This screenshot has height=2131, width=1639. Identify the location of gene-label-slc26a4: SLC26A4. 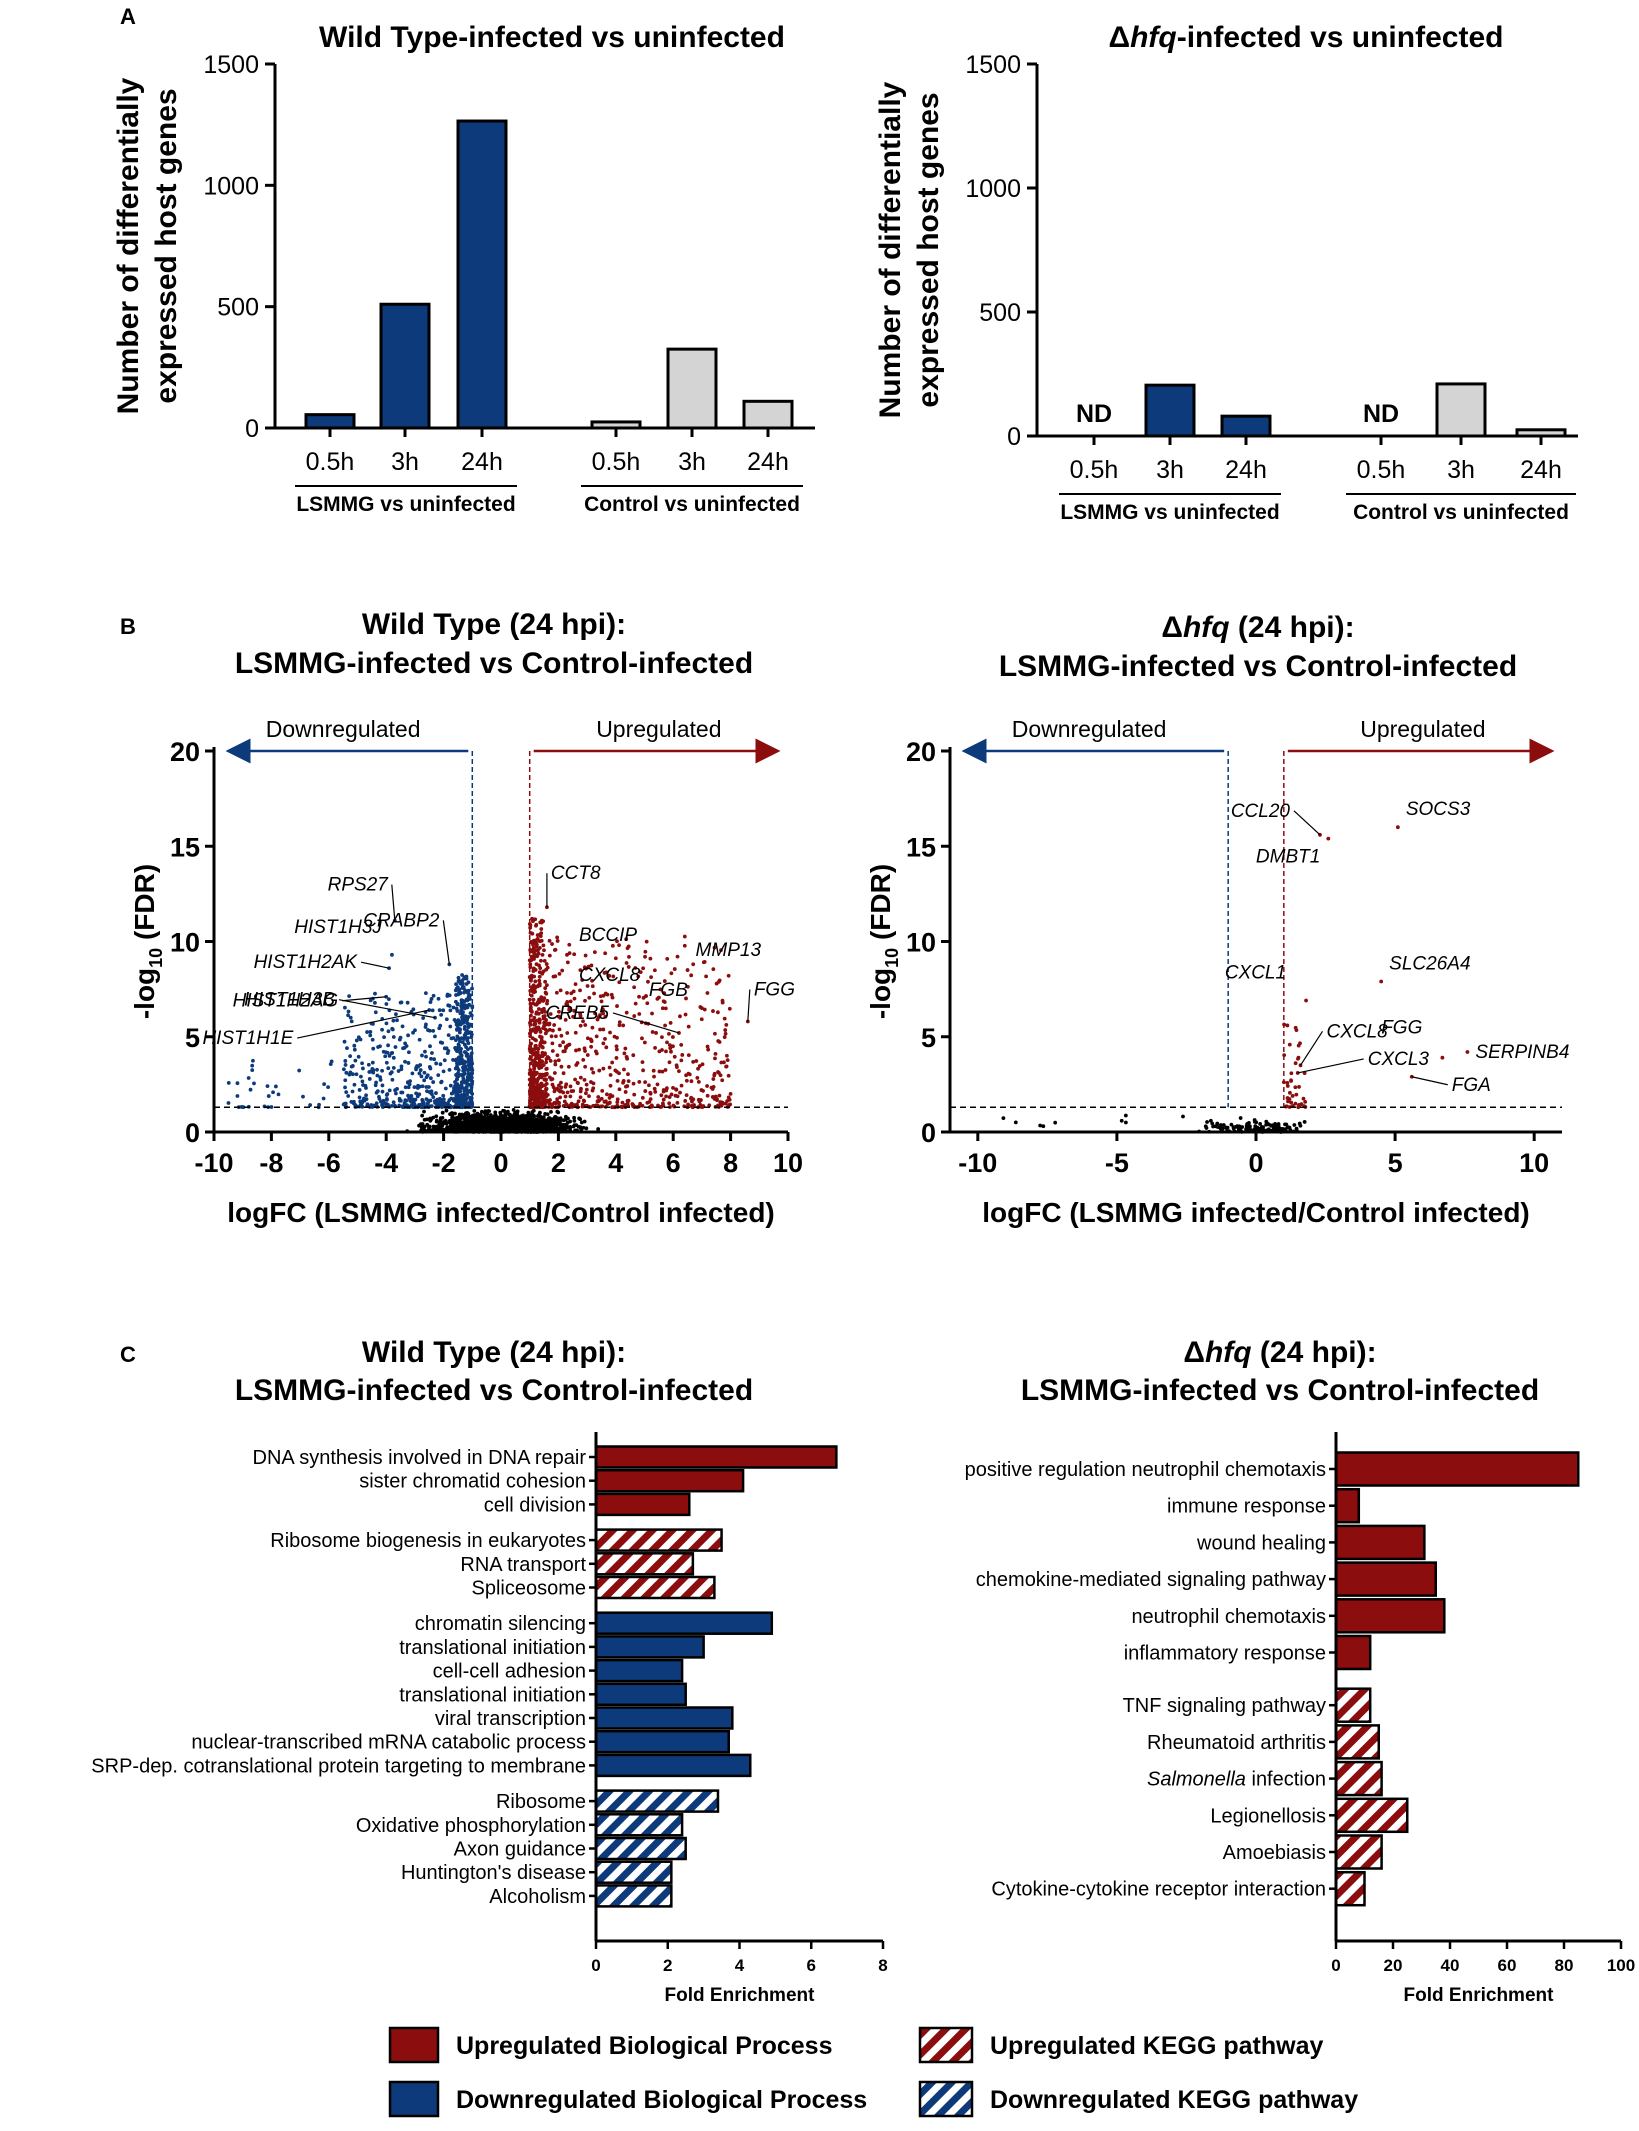
(1429, 964).